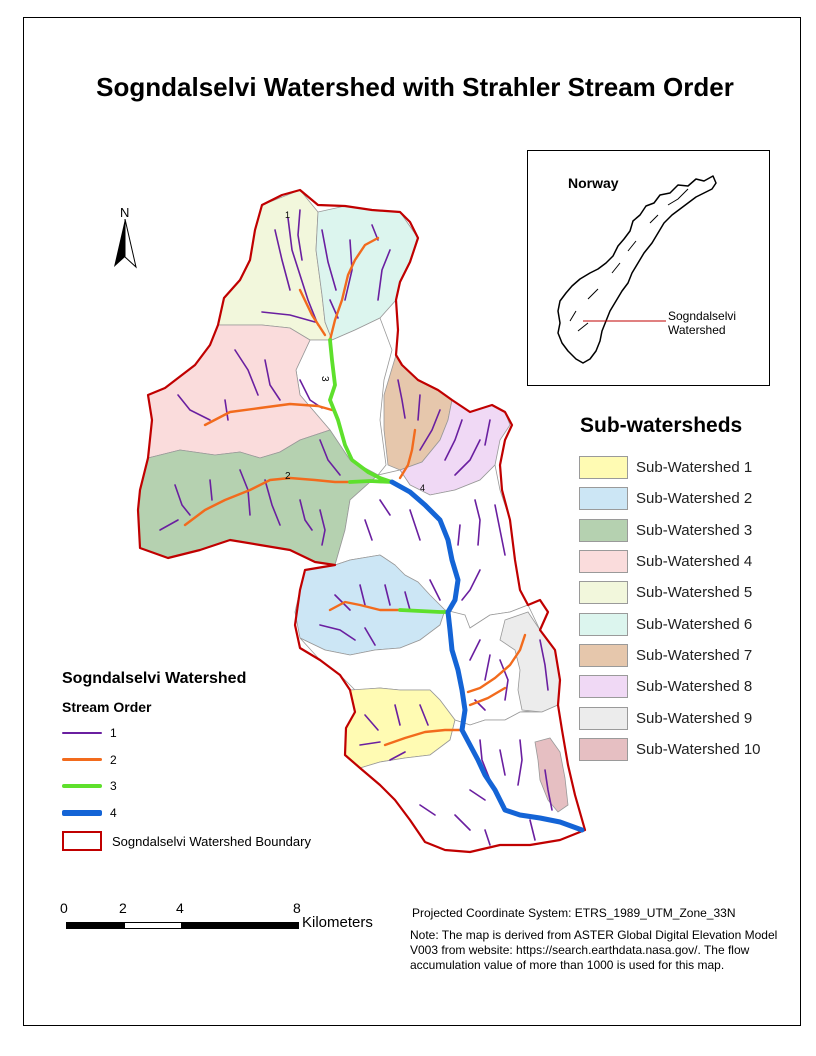  I want to click on north-arrow: N, so click(126, 237).